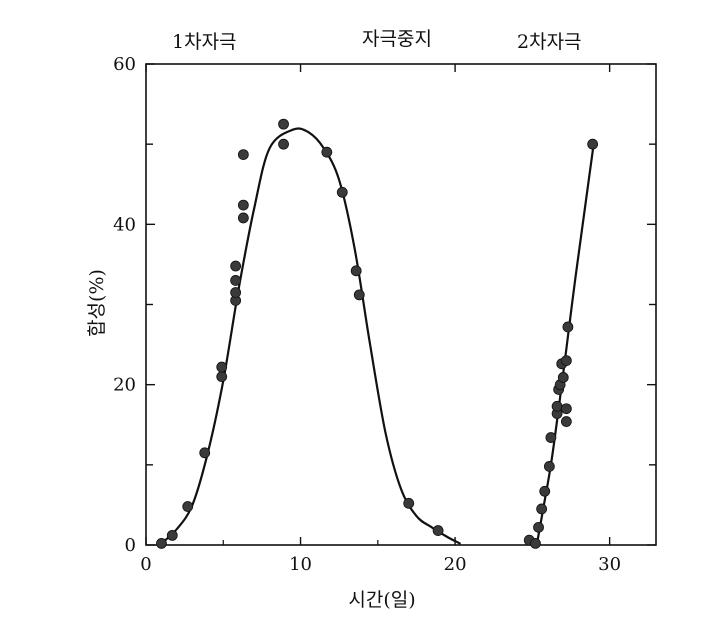 The width and height of the screenshot is (713, 619). I want to click on y-tick-label: 20, so click(124, 385).